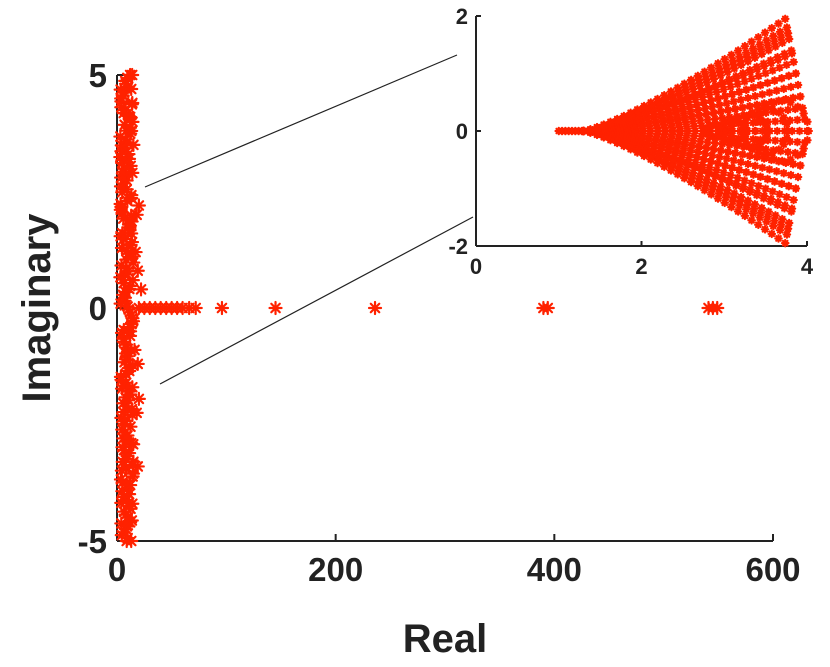 The image size is (830, 667). I want to click on inset-y-tick-label: 0, so click(462, 131).